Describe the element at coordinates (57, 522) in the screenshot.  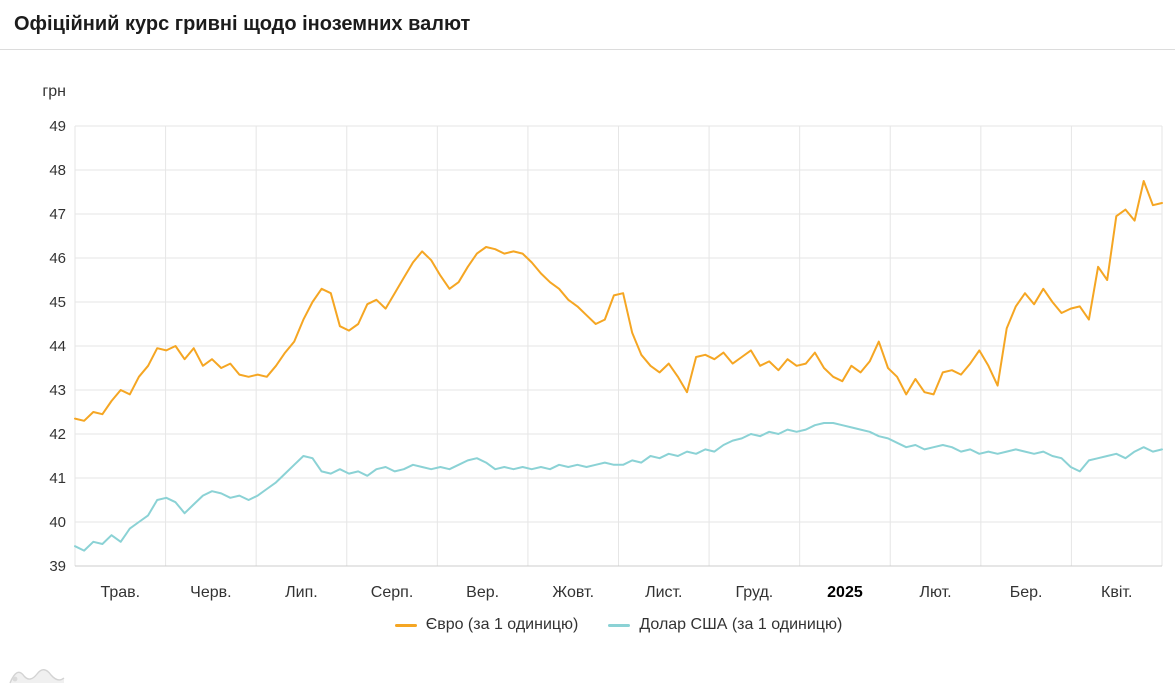
I see `y-tick-label: 40` at that location.